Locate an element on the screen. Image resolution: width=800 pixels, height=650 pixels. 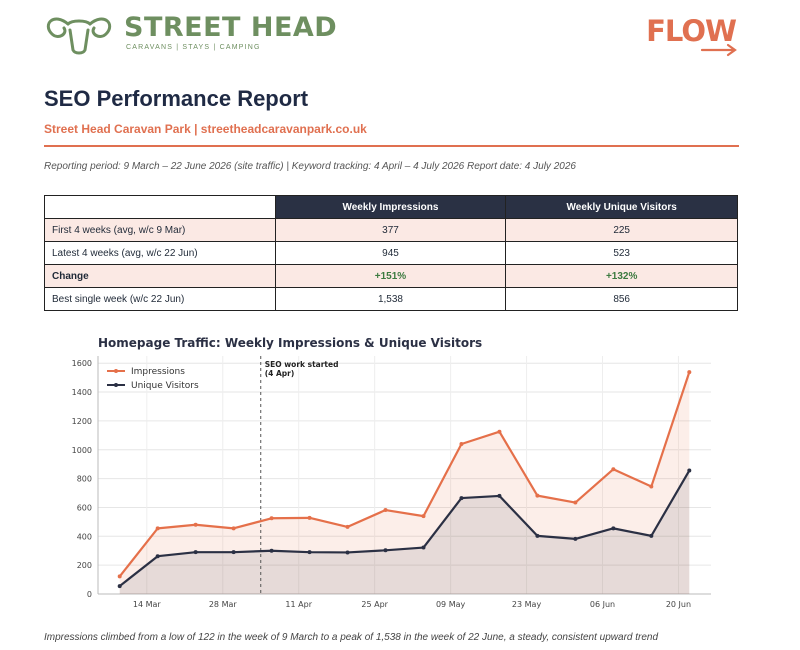
table-row: First 4 weeks (avg, w/c 9 Mar) 377 225 is located at coordinates (391, 230).